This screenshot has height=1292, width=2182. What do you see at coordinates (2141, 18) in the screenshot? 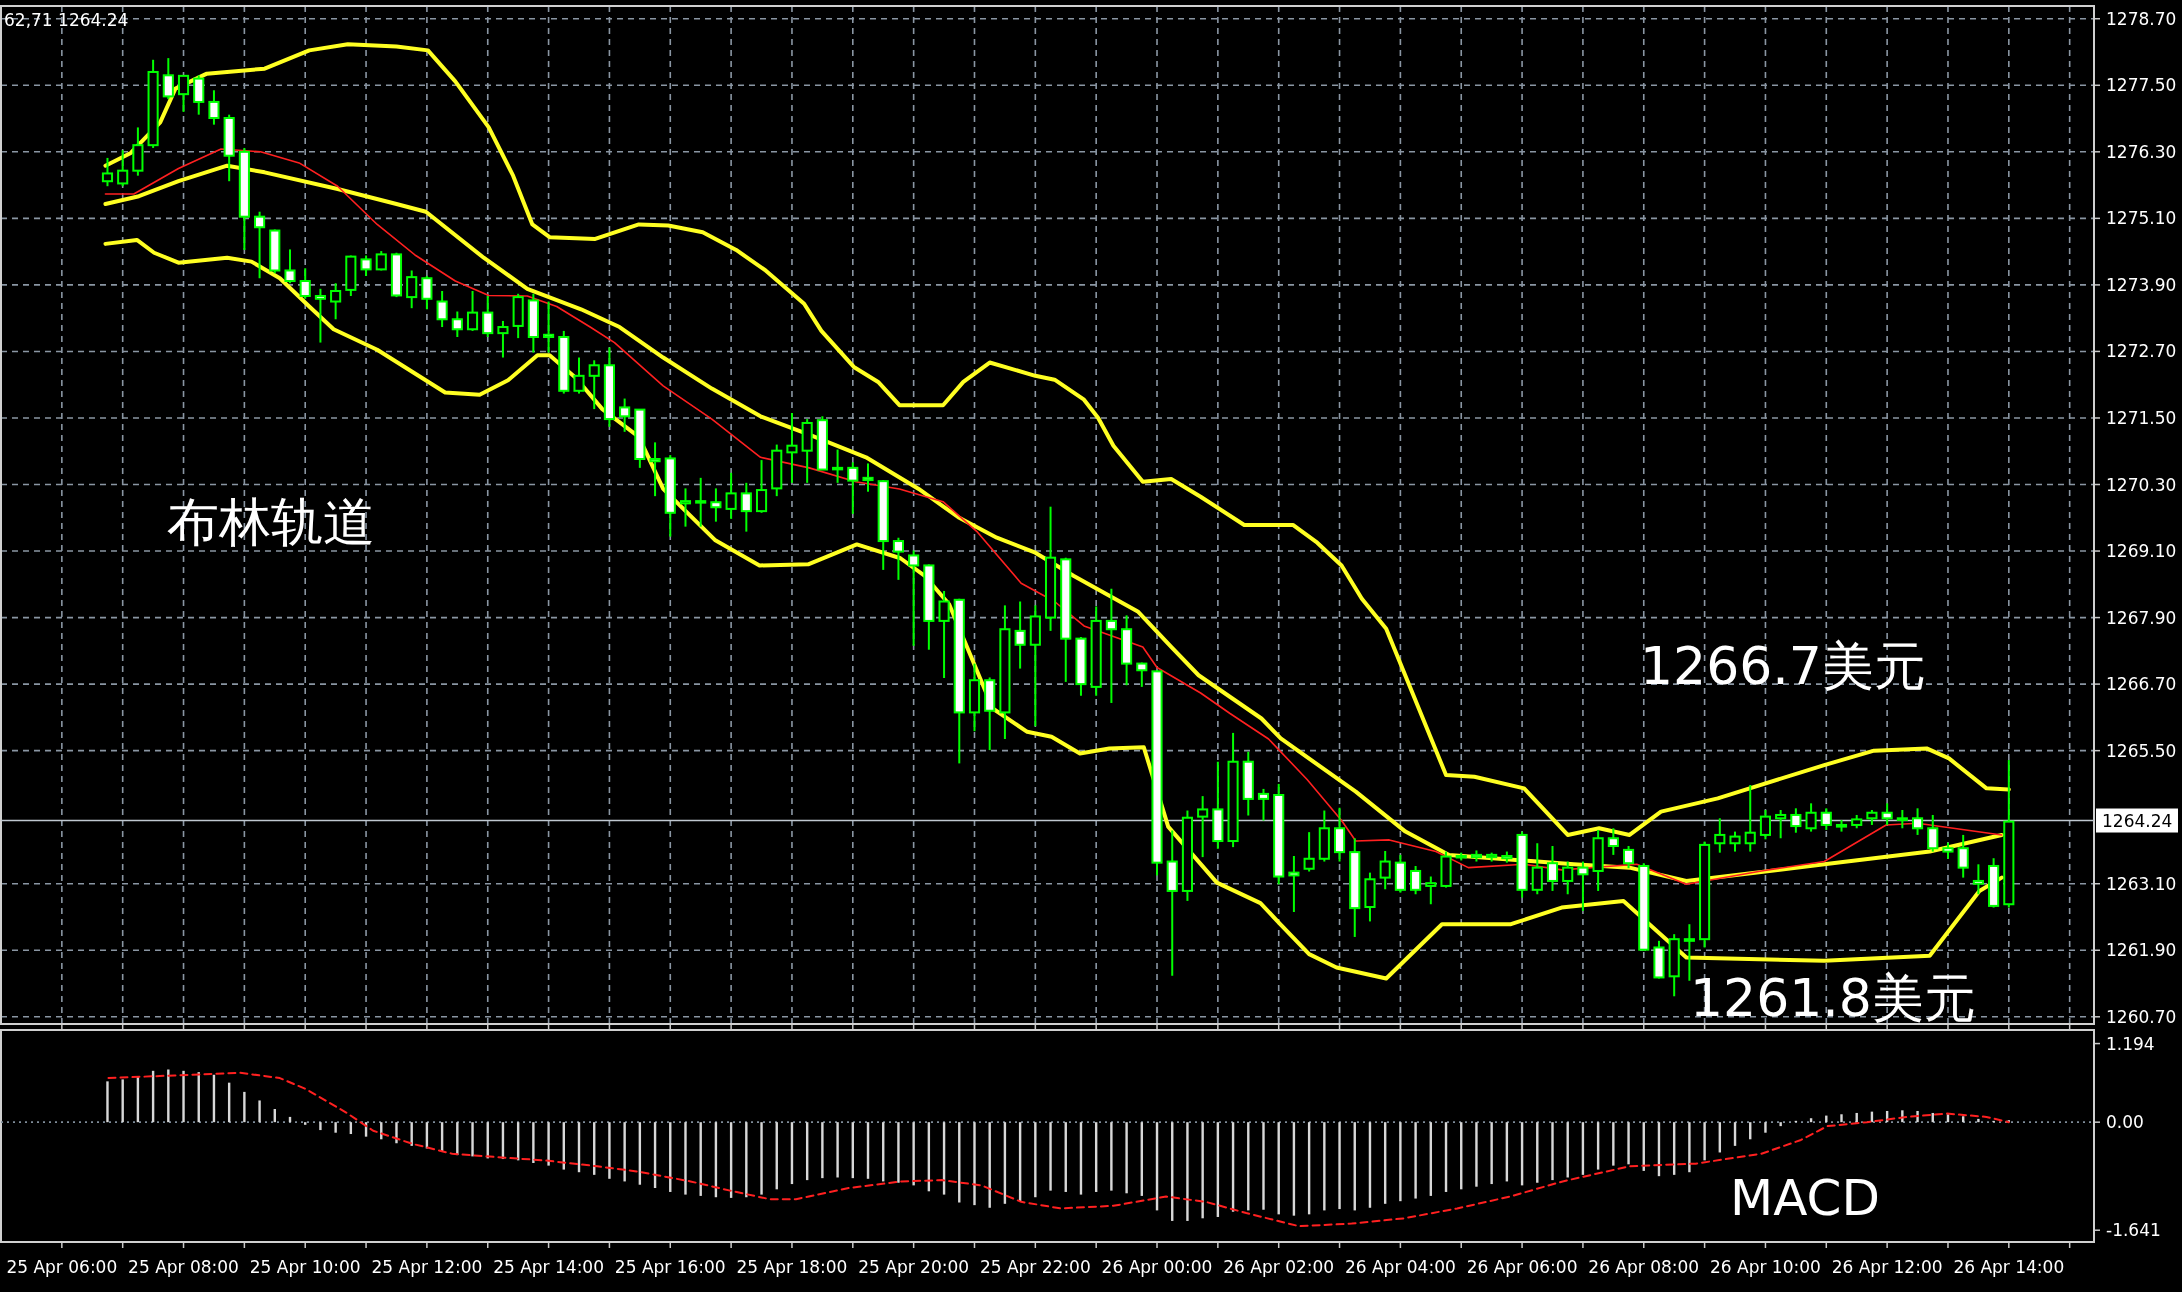
I see `y-tick-label: 1278.70` at bounding box center [2141, 18].